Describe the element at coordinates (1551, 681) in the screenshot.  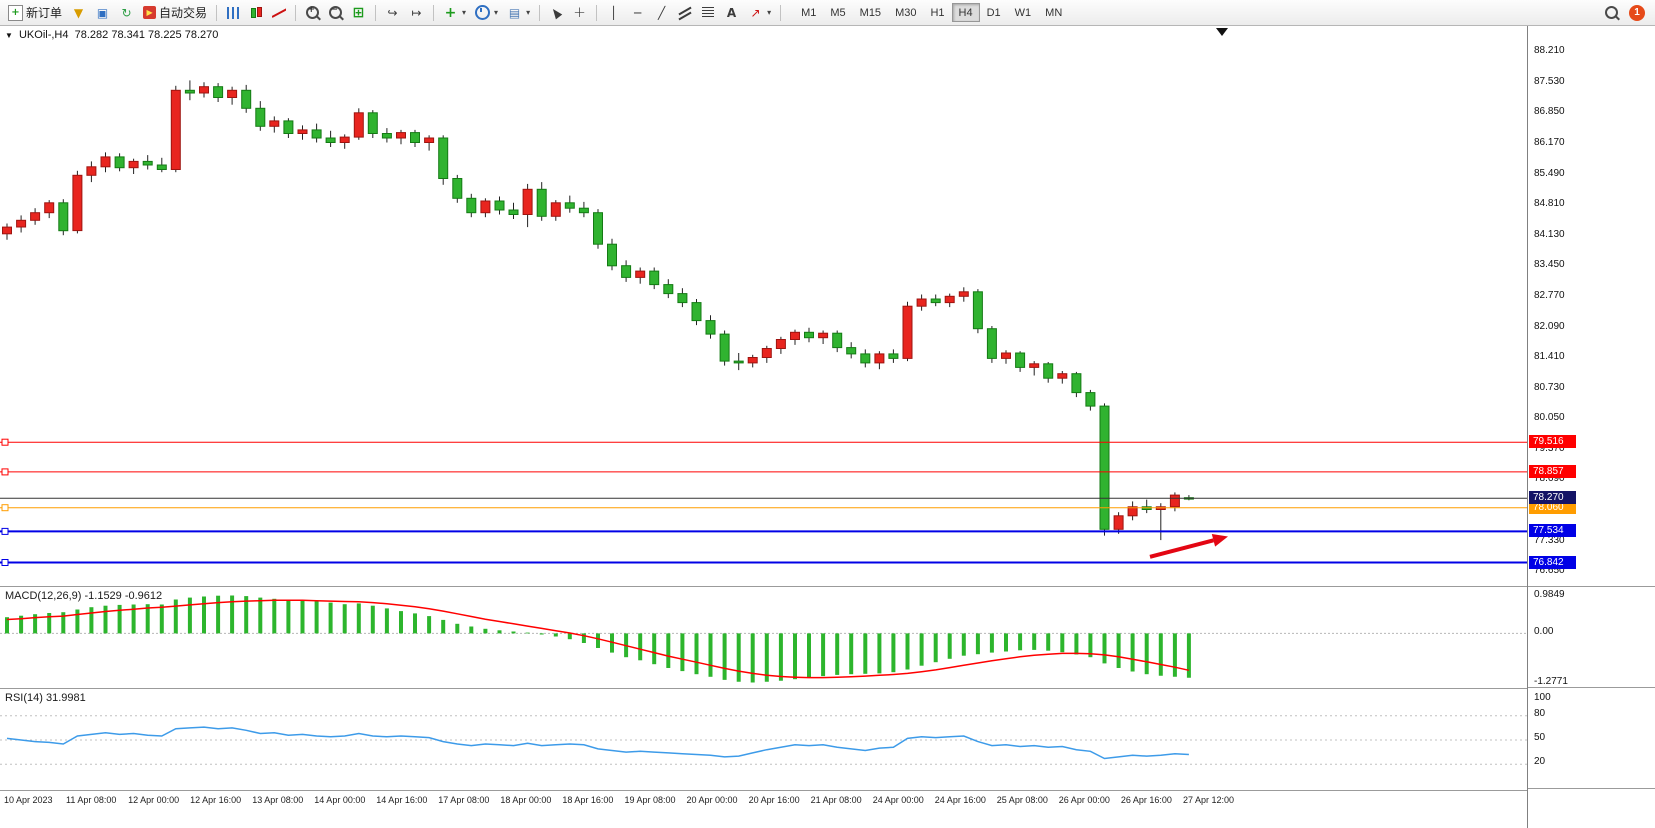
I see `macd-tick: -1.2771` at that location.